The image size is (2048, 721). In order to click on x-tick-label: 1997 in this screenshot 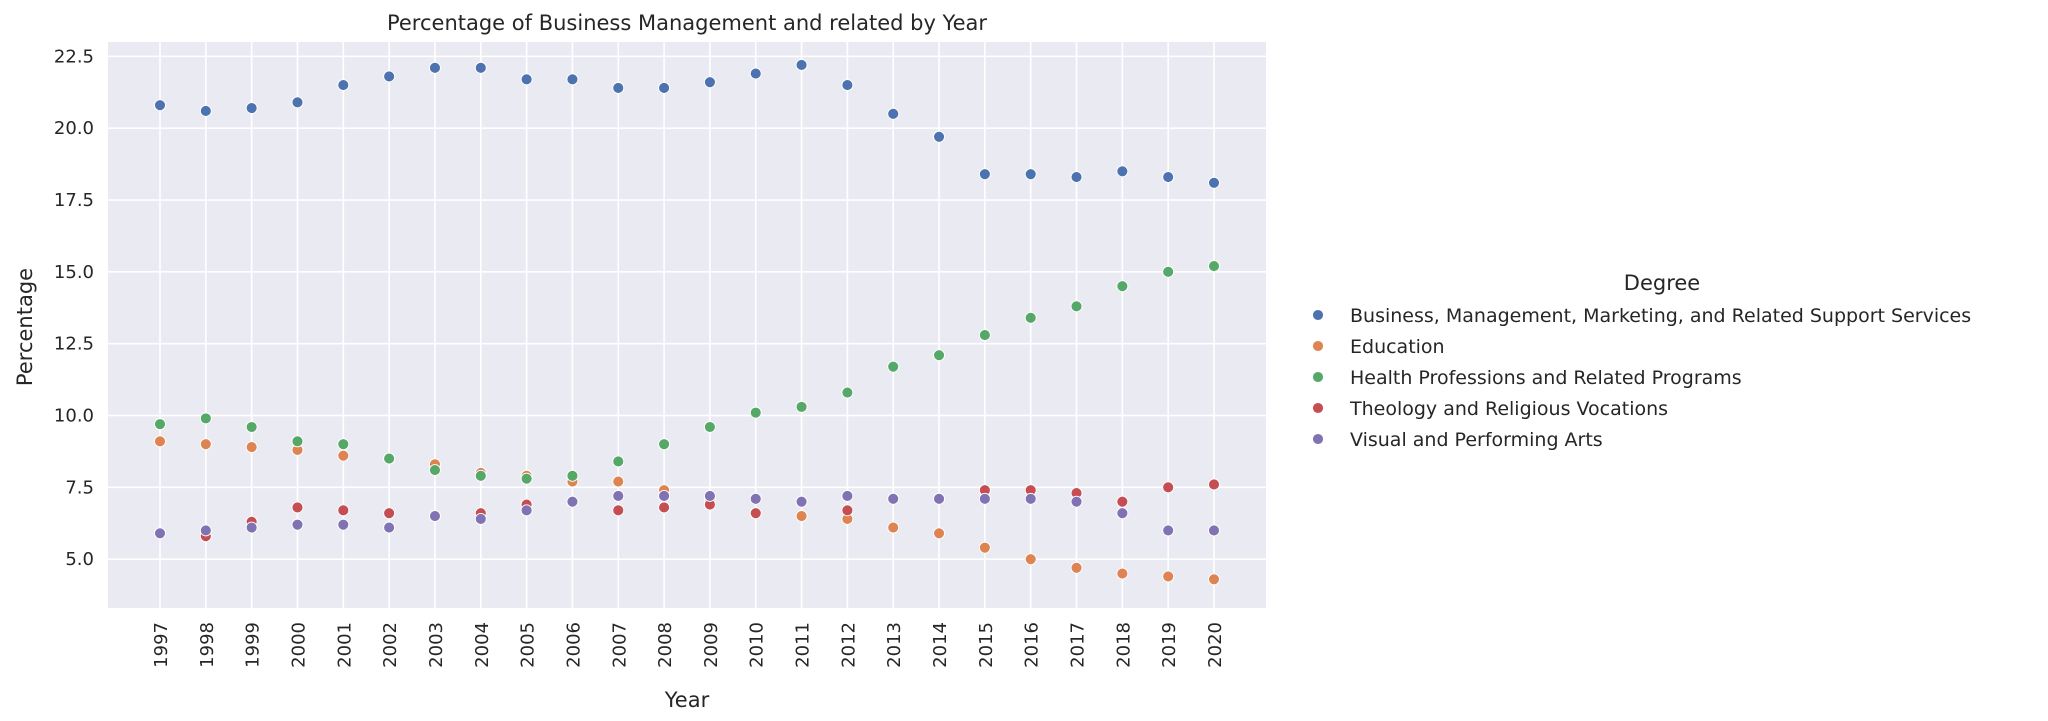, I will do `click(161, 645)`.